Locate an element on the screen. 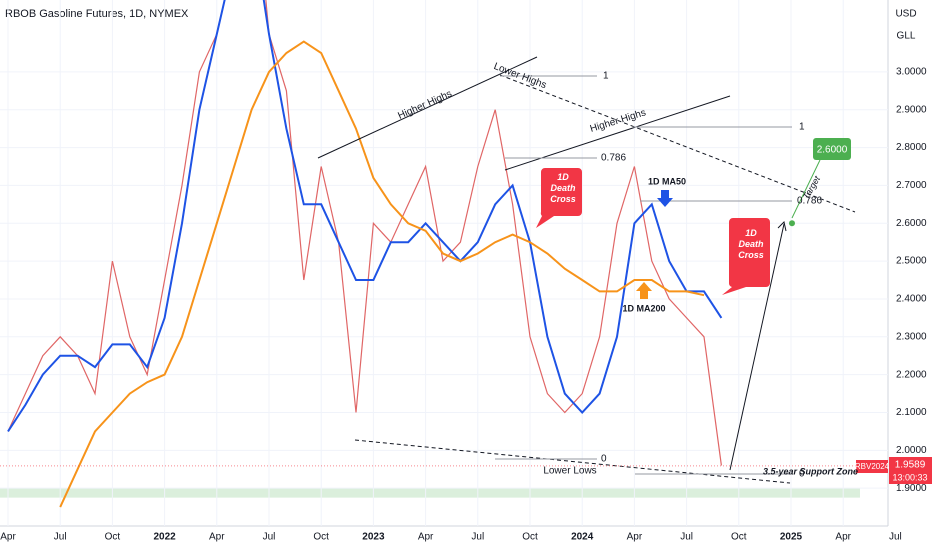 The width and height of the screenshot is (932, 550). target-label: 2.6000 is located at coordinates (832, 150).